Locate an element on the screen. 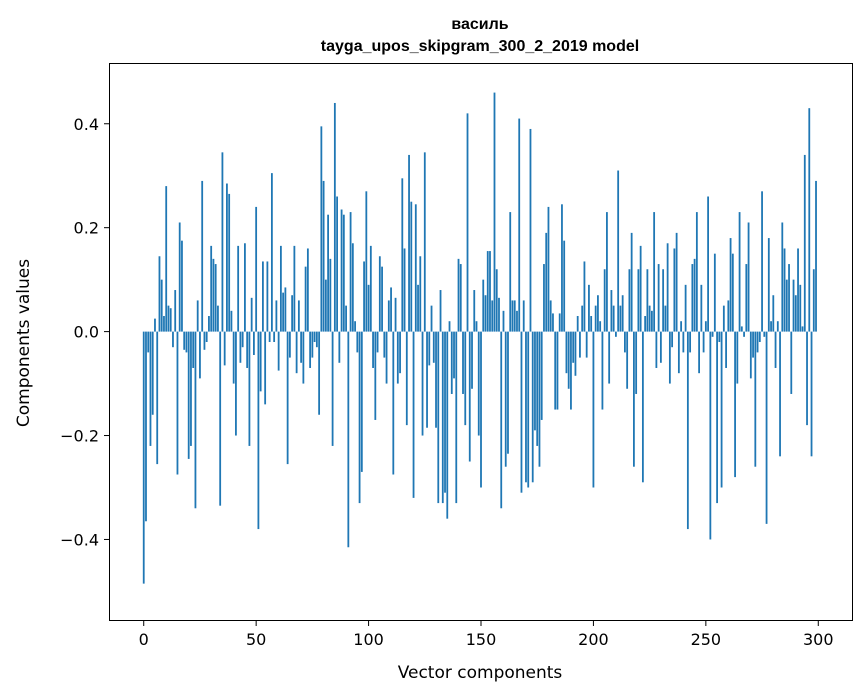 The width and height of the screenshot is (867, 696). x-tick-label: 300 is located at coordinates (818, 639).